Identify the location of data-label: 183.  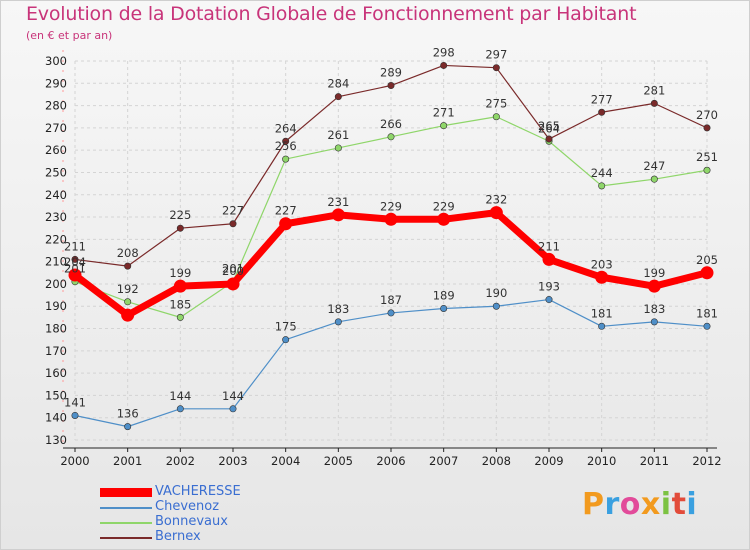
(654, 309).